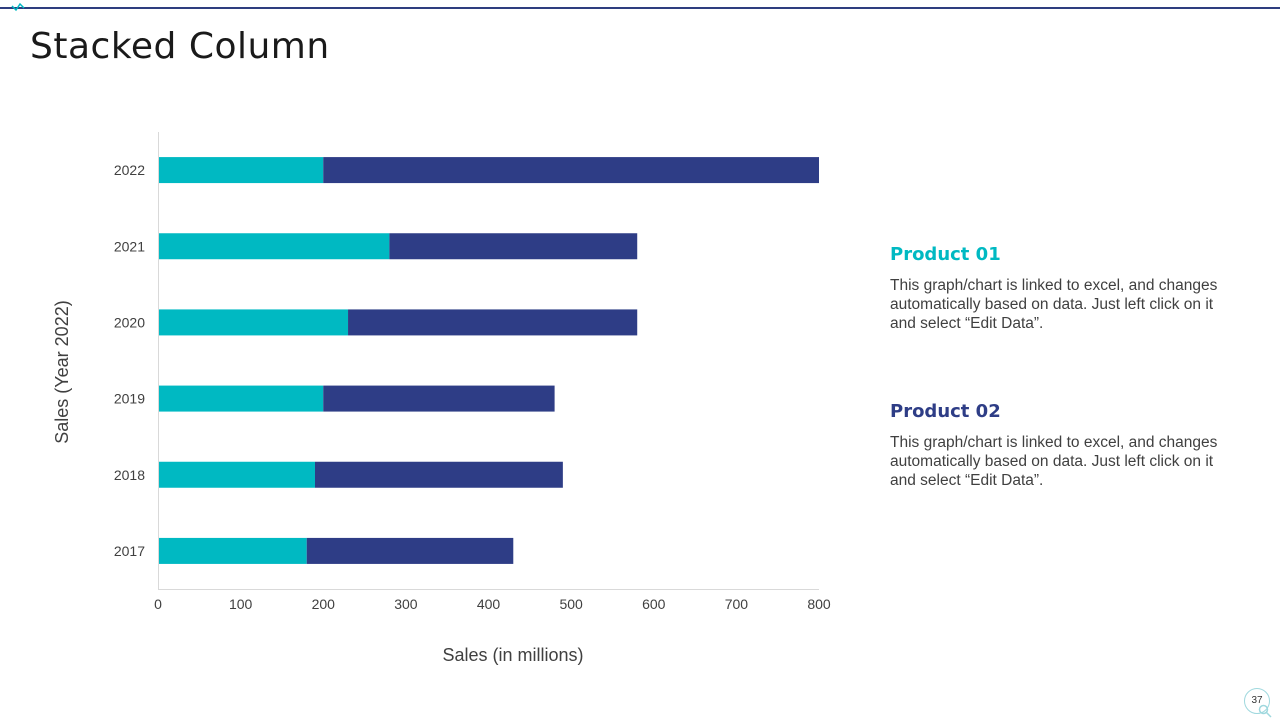 Image resolution: width=1280 pixels, height=720 pixels. What do you see at coordinates (489, 604) in the screenshot?
I see `x-tick-label: 400` at bounding box center [489, 604].